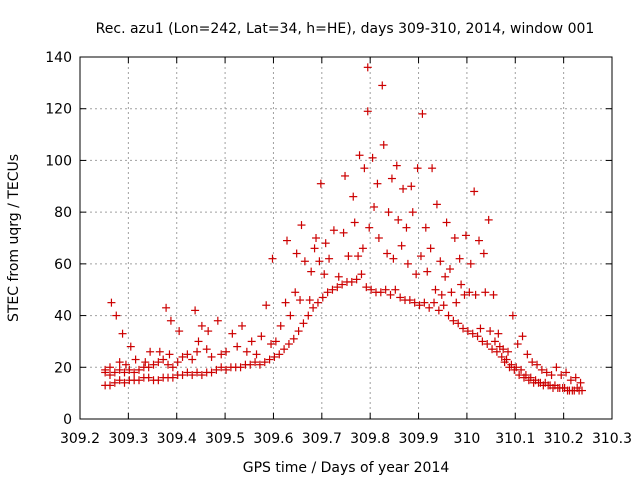 This screenshot has width=640, height=485. What do you see at coordinates (58, 239) in the screenshot?
I see `y-tick-labels: 0 20 40 60 80 100 120 140` at bounding box center [58, 239].